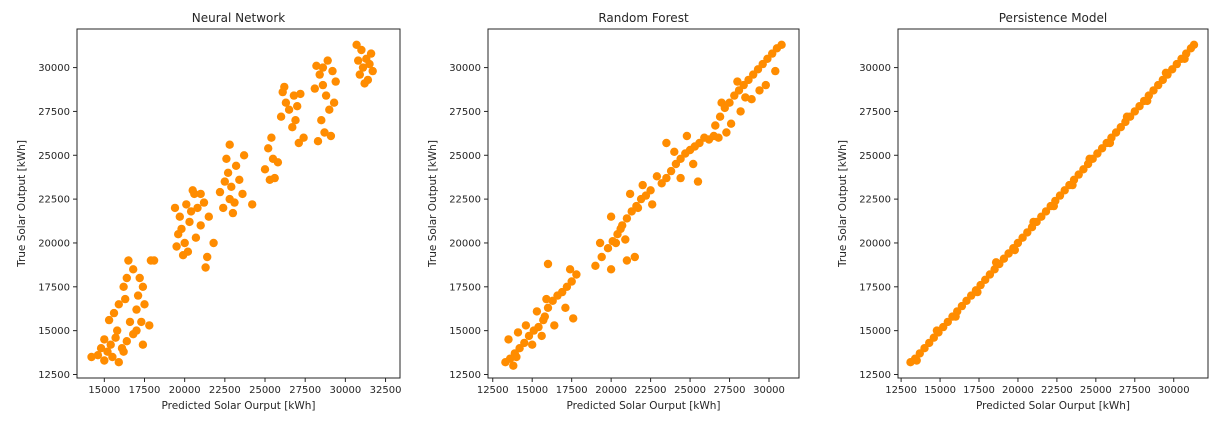 The width and height of the screenshot is (1221, 424). I want to click on y-tick-label: 15000, so click(875, 331).